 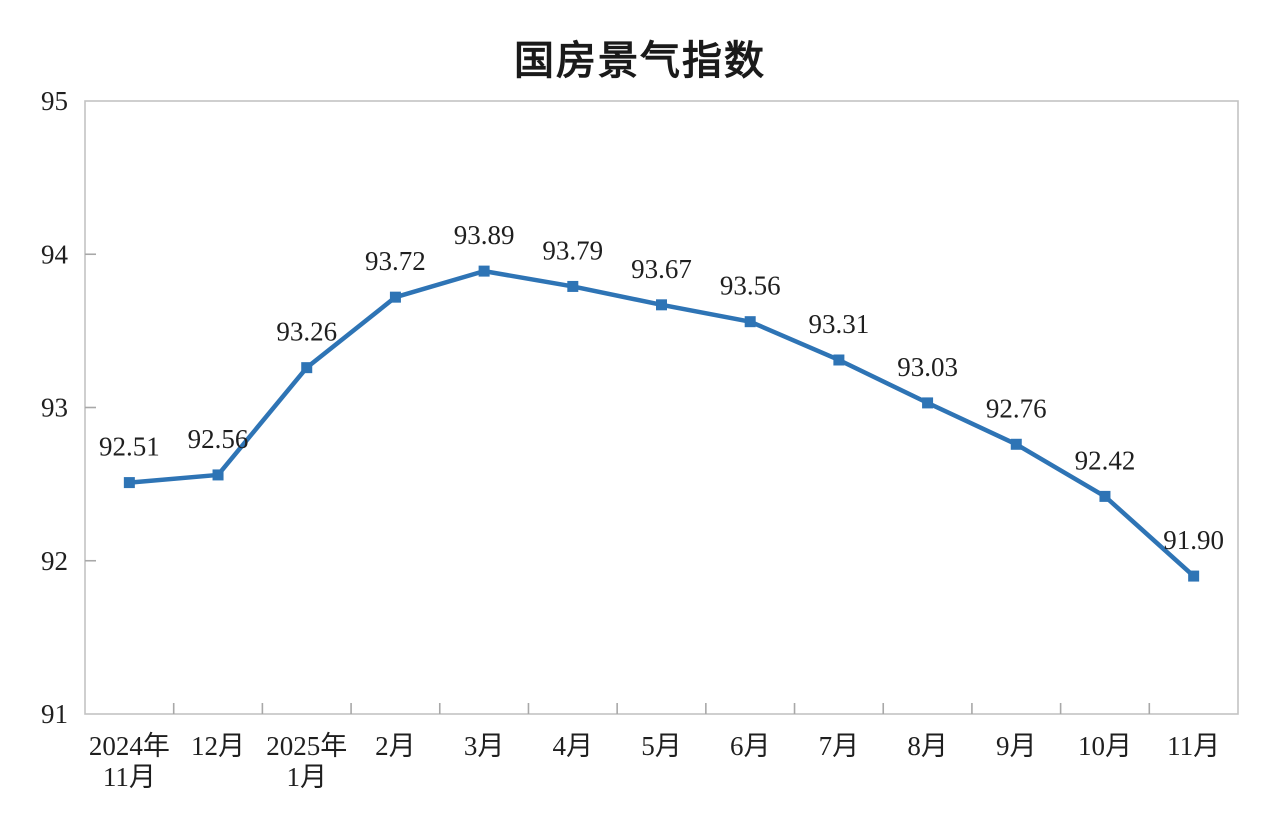 I want to click on svg-text: 93, so click(x=54, y=408).